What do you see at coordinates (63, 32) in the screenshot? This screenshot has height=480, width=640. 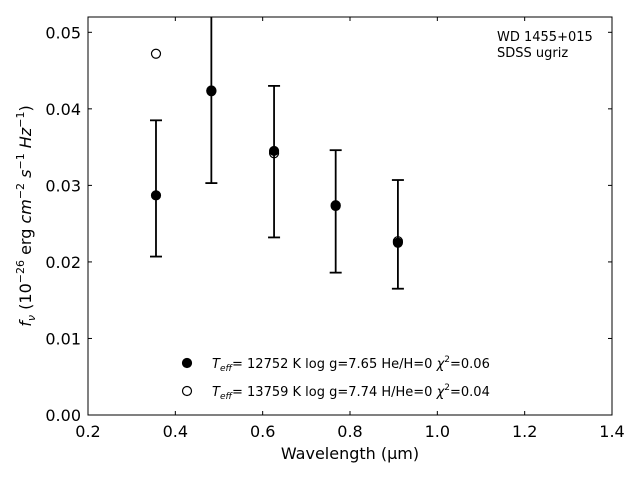 I see `y-tick-label: 0.05` at bounding box center [63, 32].